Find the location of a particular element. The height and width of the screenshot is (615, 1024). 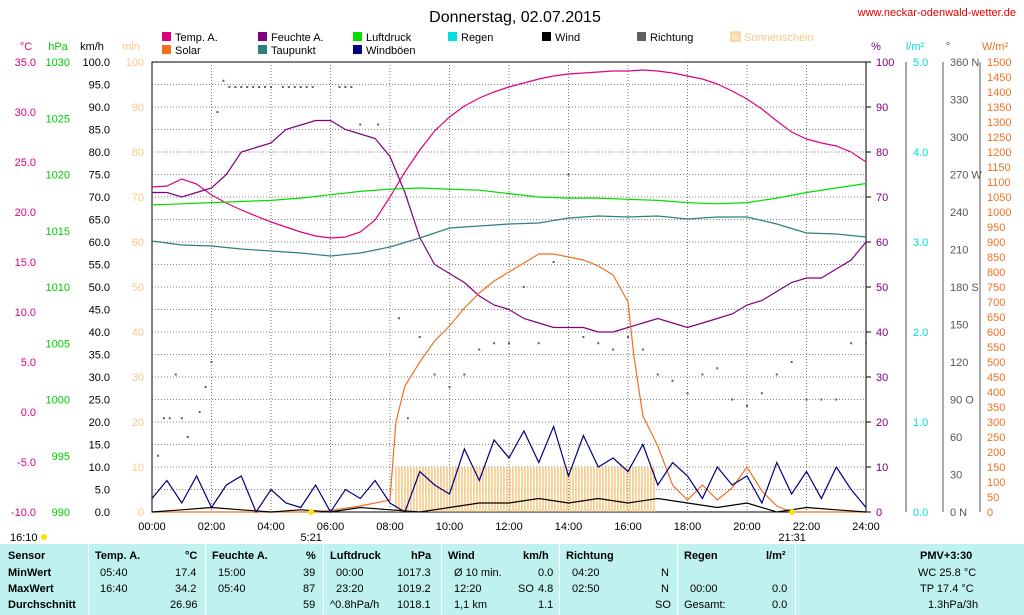

legend-swatch-sonnenschein is located at coordinates (735, 36).